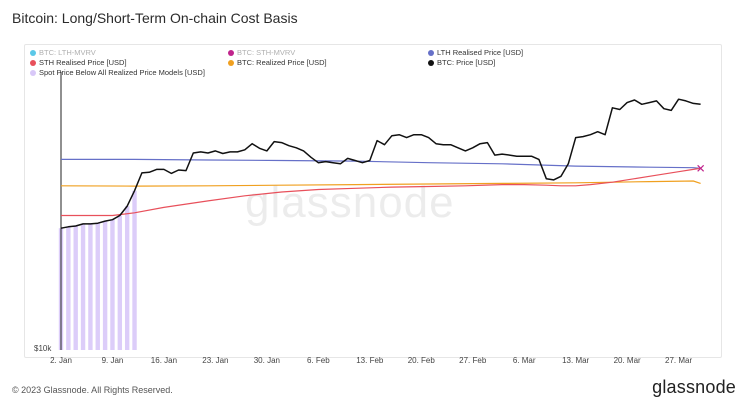 This screenshot has width=752, height=420. I want to click on legend-label: BTC: Realized Price [USD], so click(282, 62).